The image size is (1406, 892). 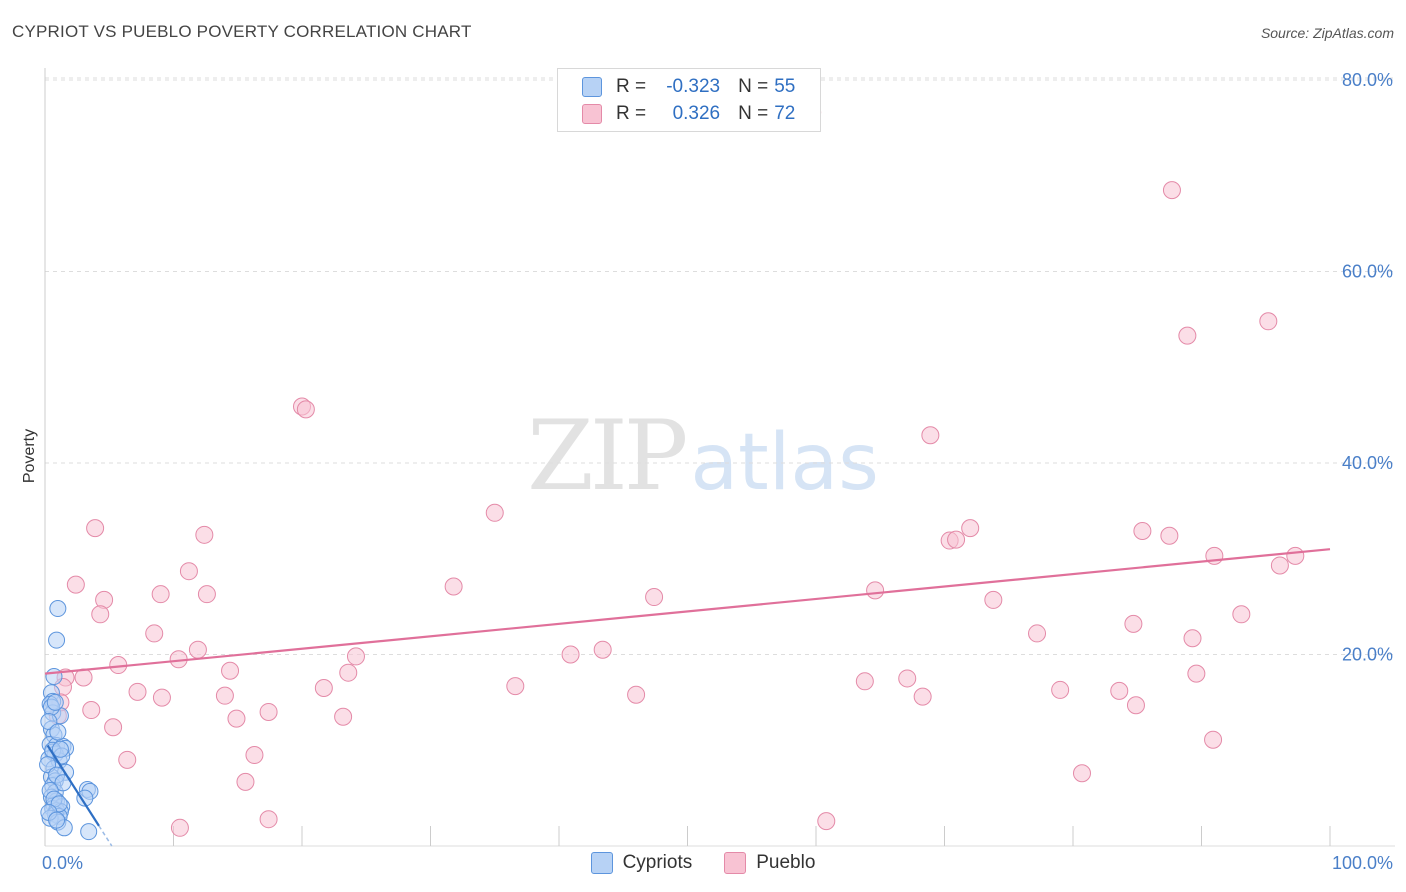 I want to click on x-tick-label: 100.0%, so click(x=1362, y=863).